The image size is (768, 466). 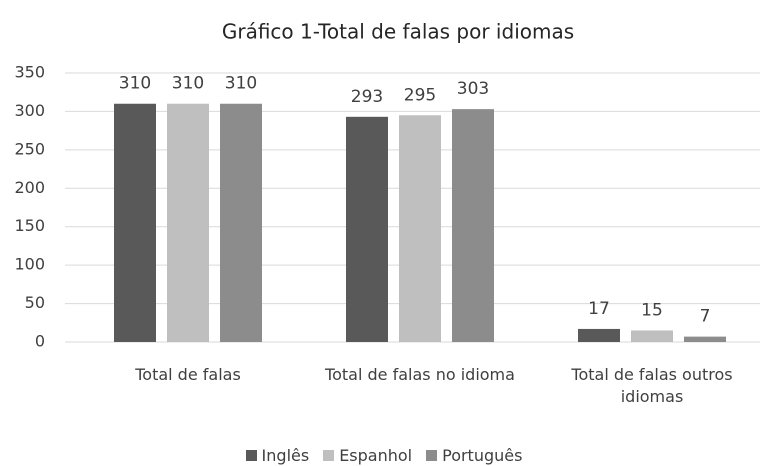 I want to click on chart-title: Gráfico 1-Total de falas por idiomas, so click(x=398, y=32).